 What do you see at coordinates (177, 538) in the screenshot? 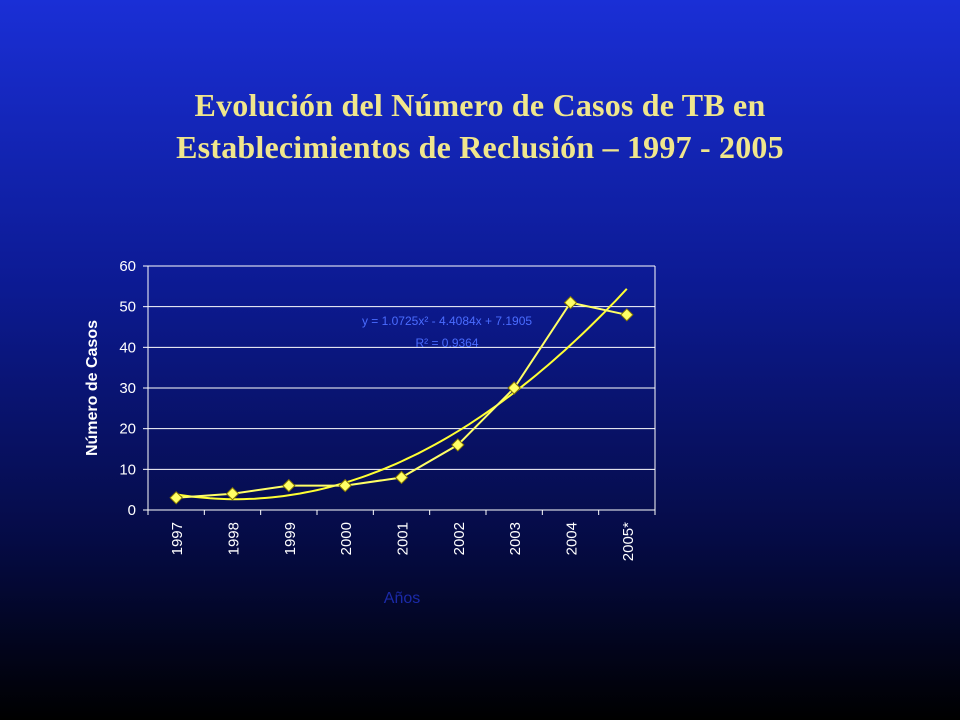
I see `x-tick-label: 1997` at bounding box center [177, 538].